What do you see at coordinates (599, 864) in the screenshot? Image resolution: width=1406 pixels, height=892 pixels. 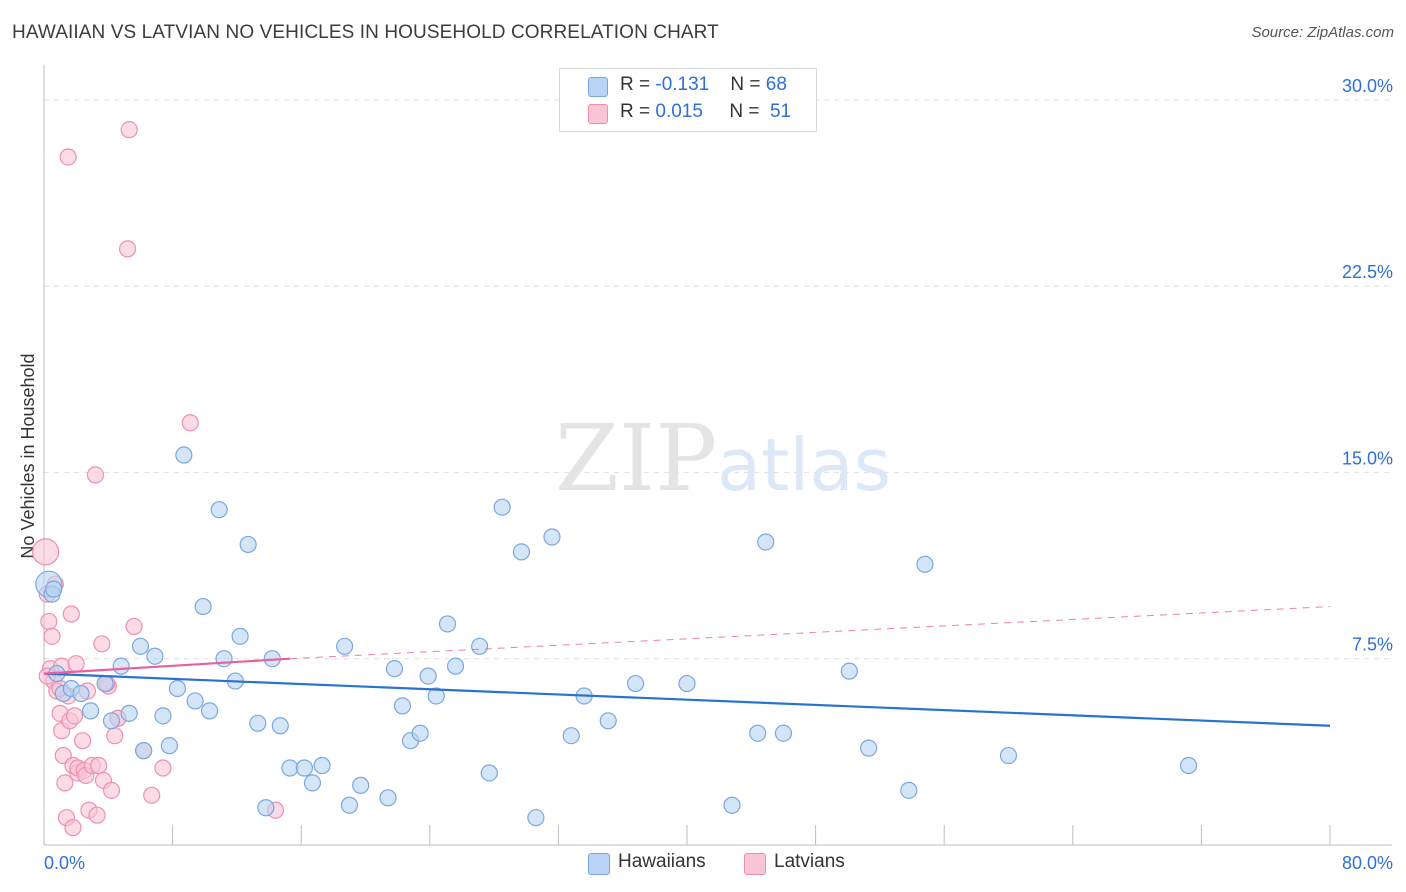 I see `hawaiians-legend-swatch` at bounding box center [599, 864].